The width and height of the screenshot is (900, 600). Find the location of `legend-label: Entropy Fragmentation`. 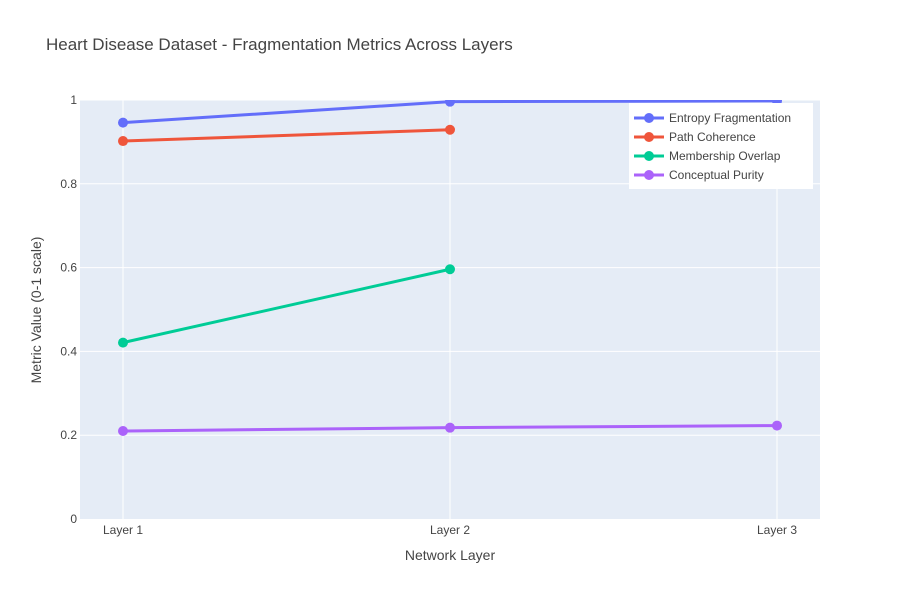

legend-label: Entropy Fragmentation is located at coordinates (730, 118).